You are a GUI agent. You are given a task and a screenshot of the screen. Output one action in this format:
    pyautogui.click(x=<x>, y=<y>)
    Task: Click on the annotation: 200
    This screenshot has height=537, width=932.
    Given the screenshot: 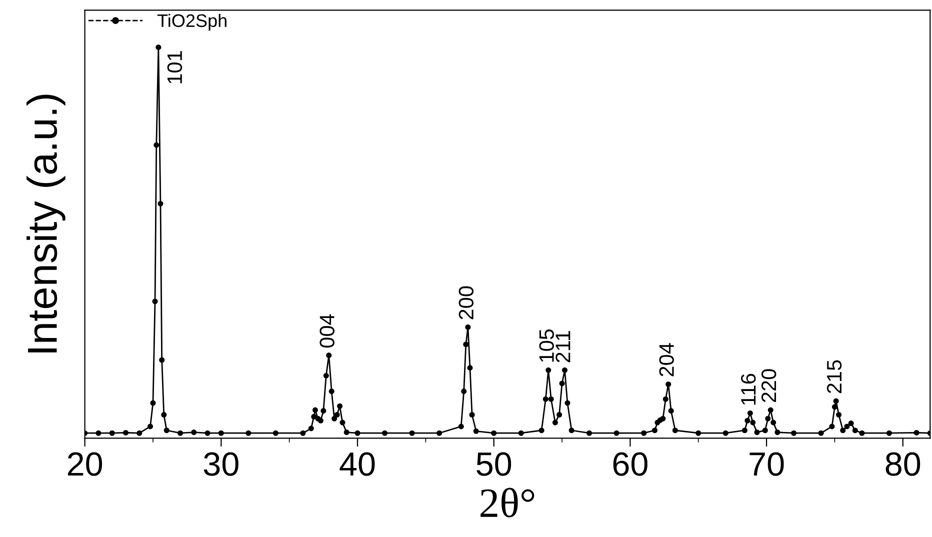 What is the action you would take?
    pyautogui.click(x=466, y=303)
    